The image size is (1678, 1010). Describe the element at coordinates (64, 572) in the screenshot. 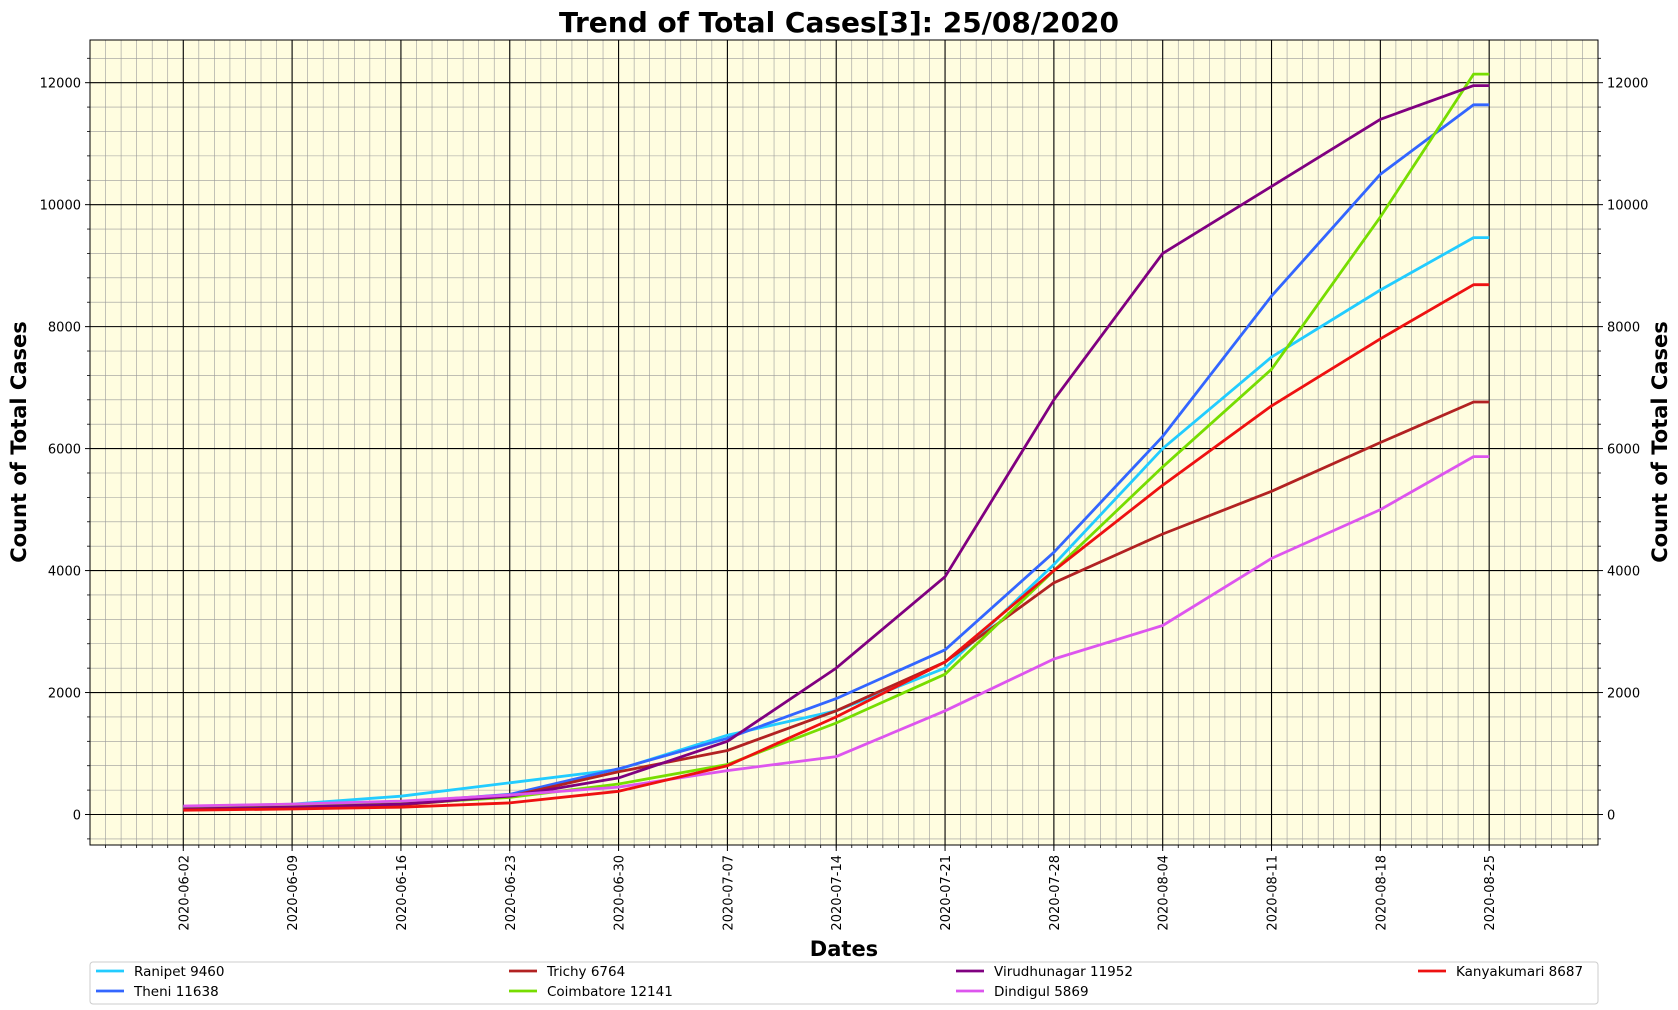

I see `y-tick-label: 4000` at that location.